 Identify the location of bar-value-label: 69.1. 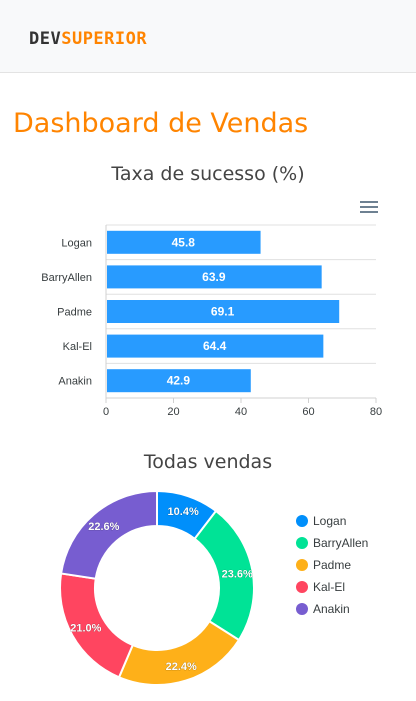
(223, 312).